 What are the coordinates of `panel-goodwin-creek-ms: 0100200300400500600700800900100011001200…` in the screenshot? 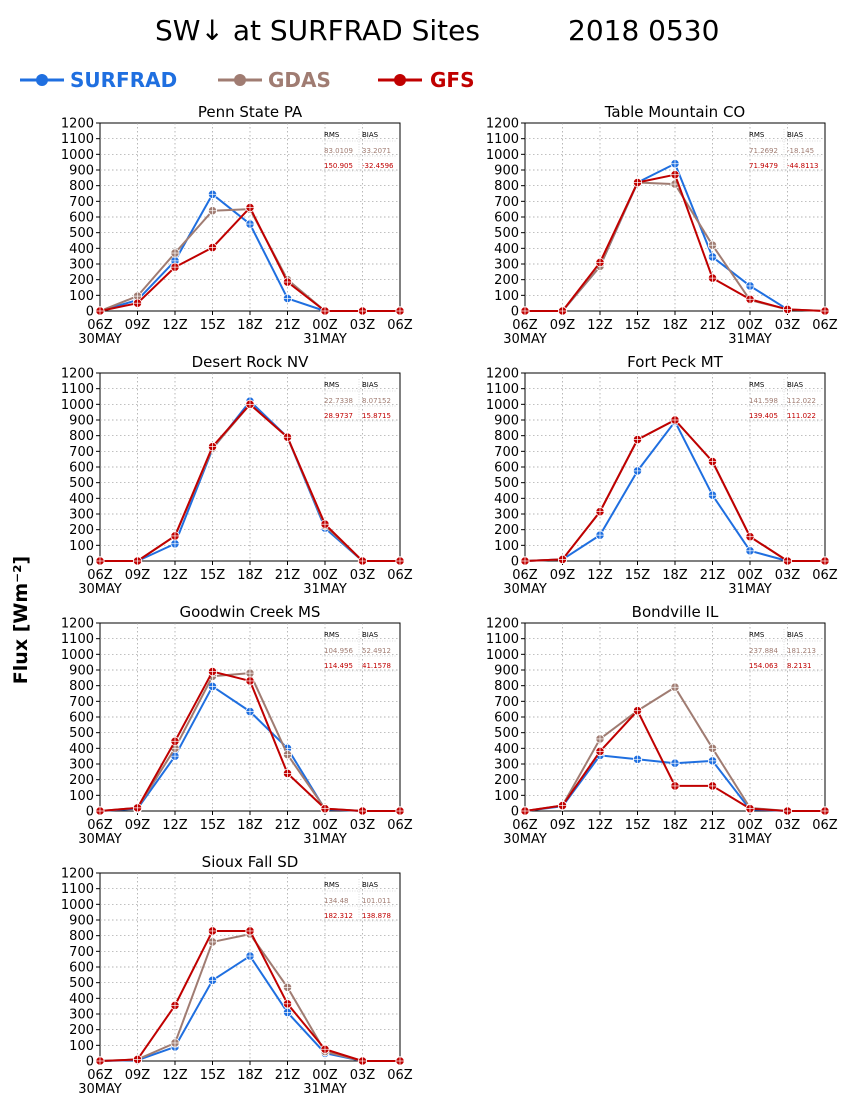 It's located at (237, 725).